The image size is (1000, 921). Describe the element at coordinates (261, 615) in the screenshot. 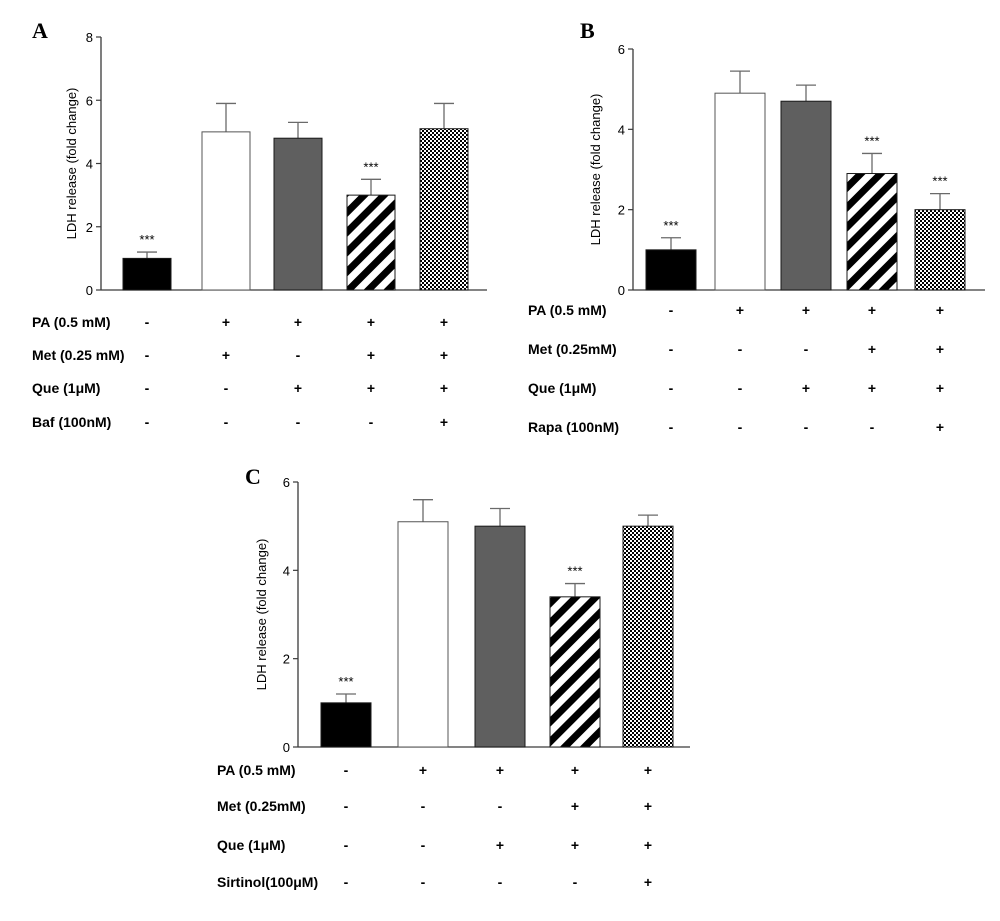

I see `y-axis-label: LDH release (fold change)` at that location.